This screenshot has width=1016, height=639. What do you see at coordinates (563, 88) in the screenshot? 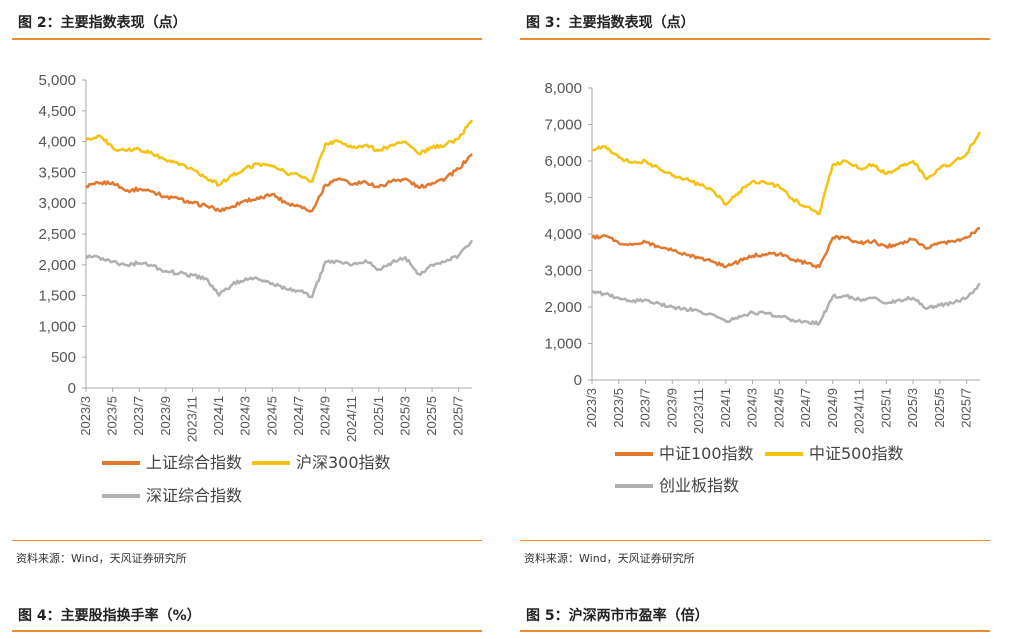
I see `y-tick-label: 8,000` at bounding box center [563, 88].